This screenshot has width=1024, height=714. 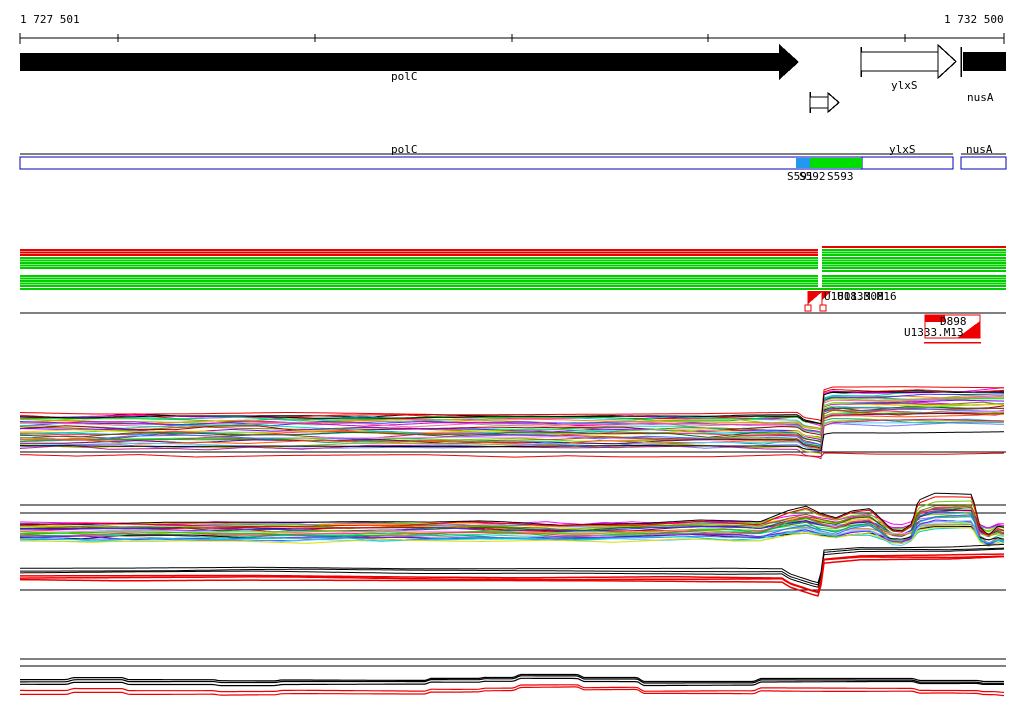 I want to click on annotation-ylxs-label: ylxS, so click(x=902, y=149).